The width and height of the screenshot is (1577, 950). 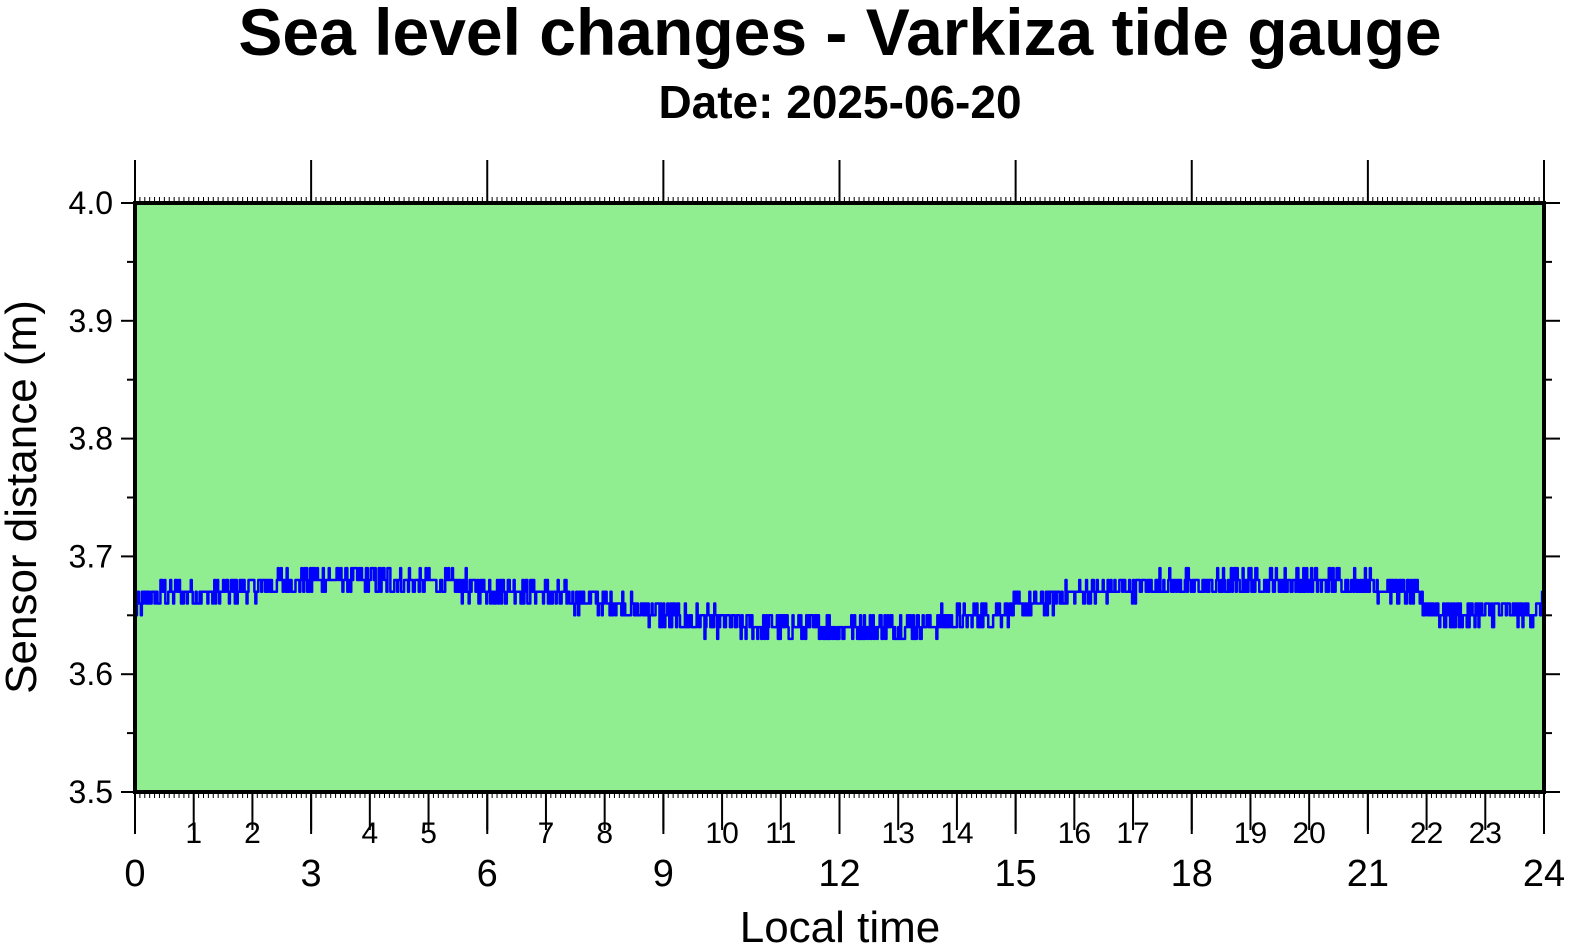 I want to click on x-minor-tick-label: 7, so click(x=546, y=833).